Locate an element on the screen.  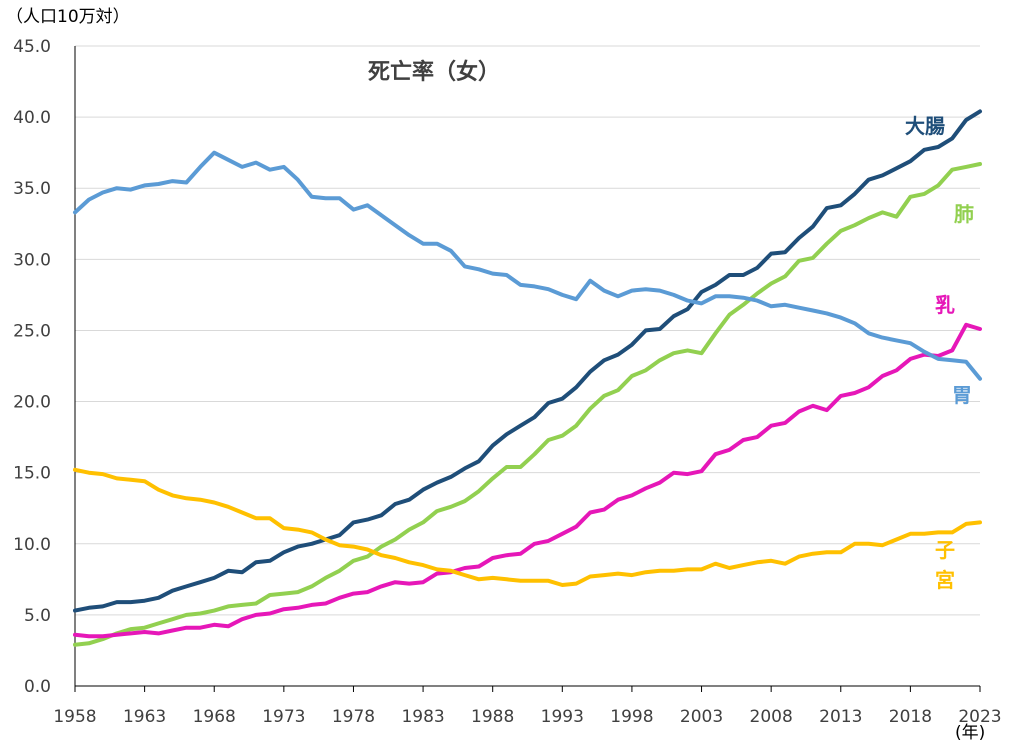
x-tick-label: 2023 is located at coordinates (979, 717).